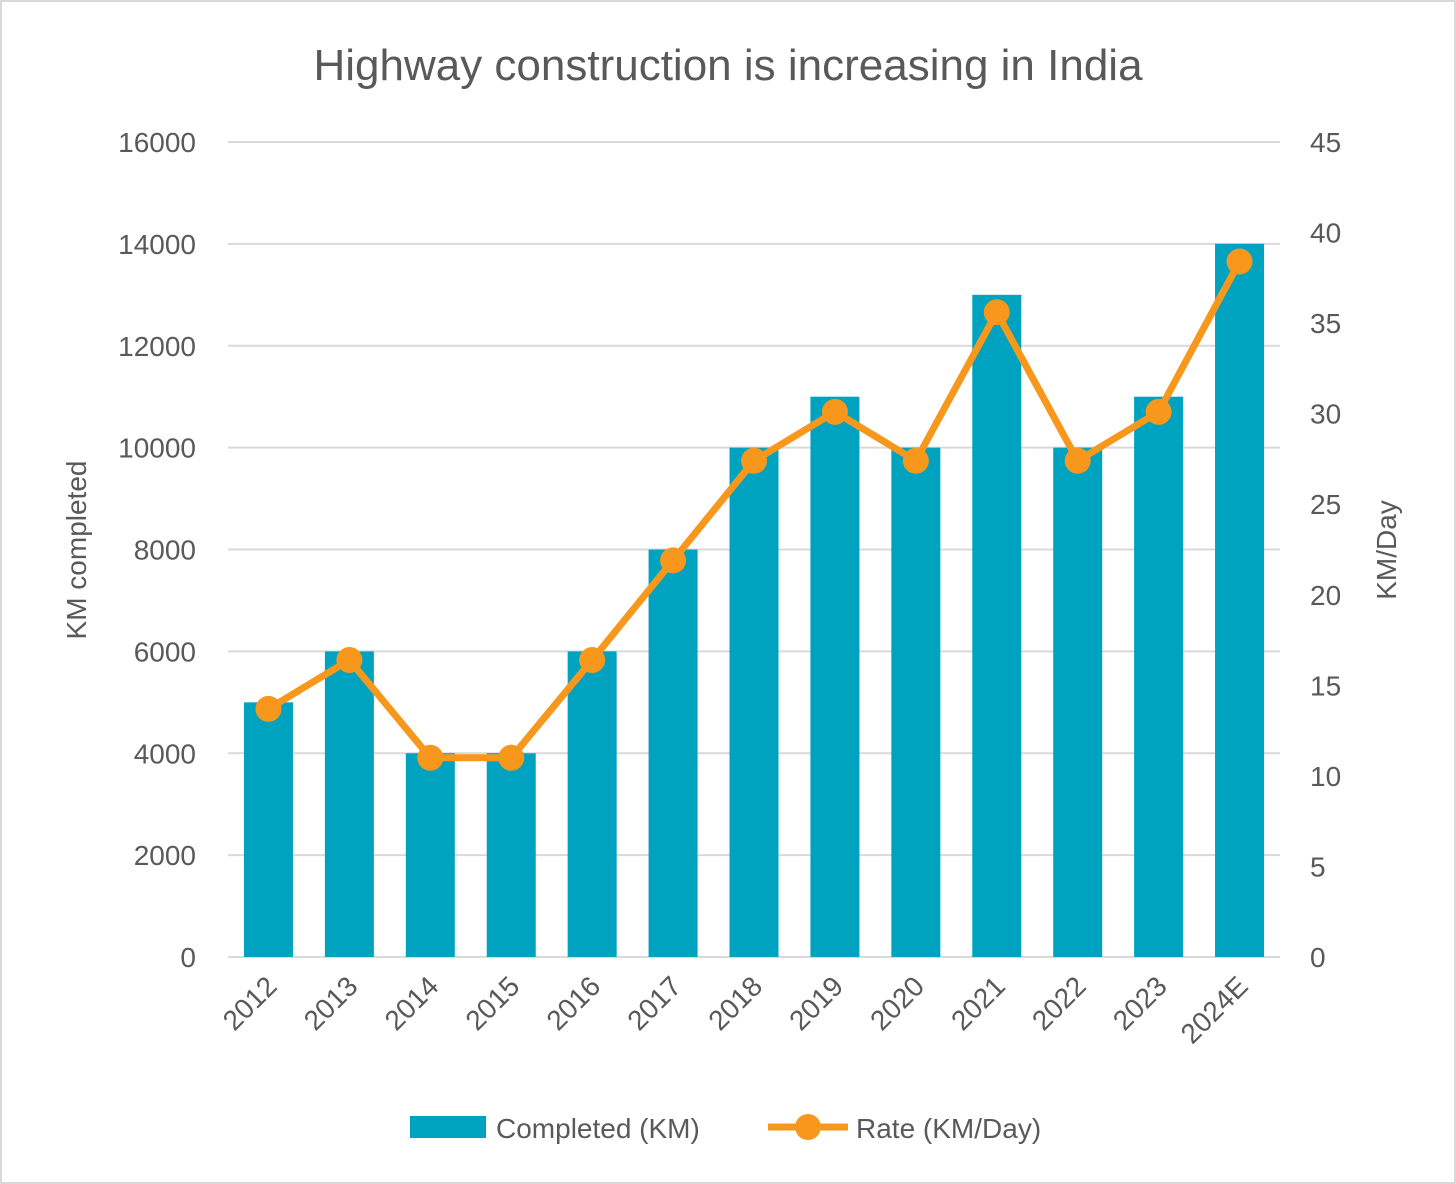  Describe the element at coordinates (754, 702) in the screenshot. I see `bar-2018` at that location.